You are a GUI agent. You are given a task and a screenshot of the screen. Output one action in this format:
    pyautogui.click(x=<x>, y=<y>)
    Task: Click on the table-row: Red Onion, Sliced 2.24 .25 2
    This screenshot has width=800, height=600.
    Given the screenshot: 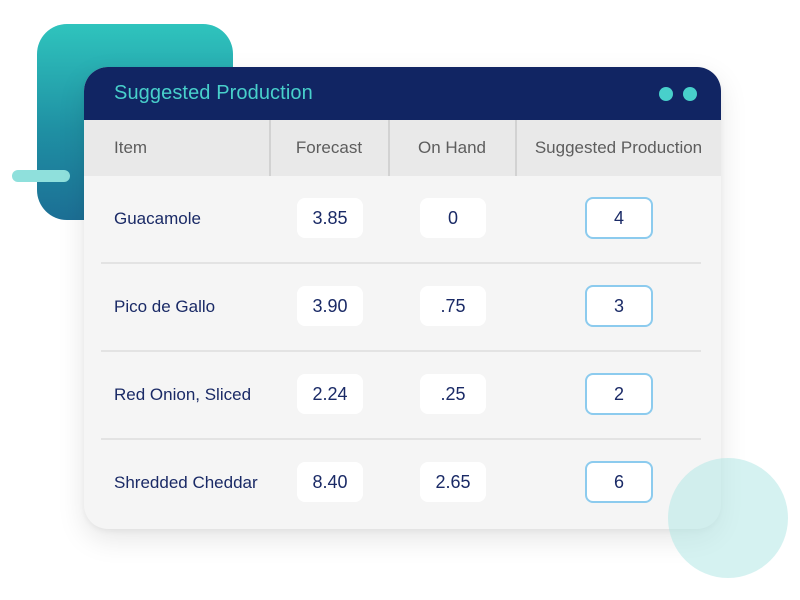 What is the action you would take?
    pyautogui.click(x=402, y=396)
    